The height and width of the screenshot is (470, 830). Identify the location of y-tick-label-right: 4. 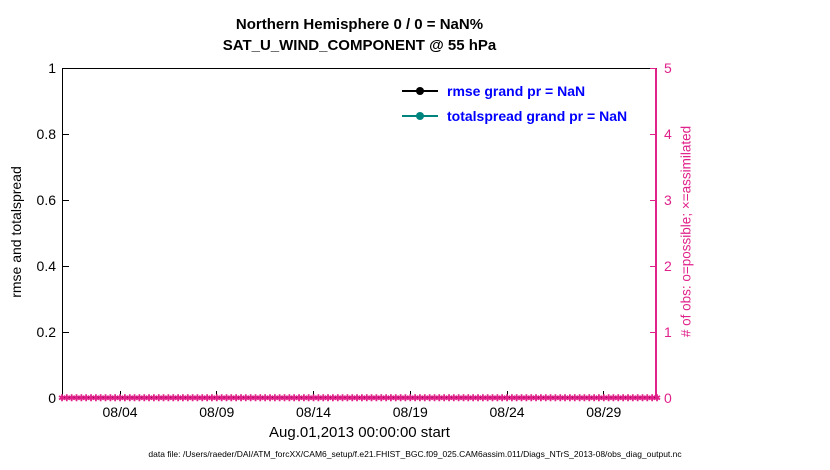
(668, 134).